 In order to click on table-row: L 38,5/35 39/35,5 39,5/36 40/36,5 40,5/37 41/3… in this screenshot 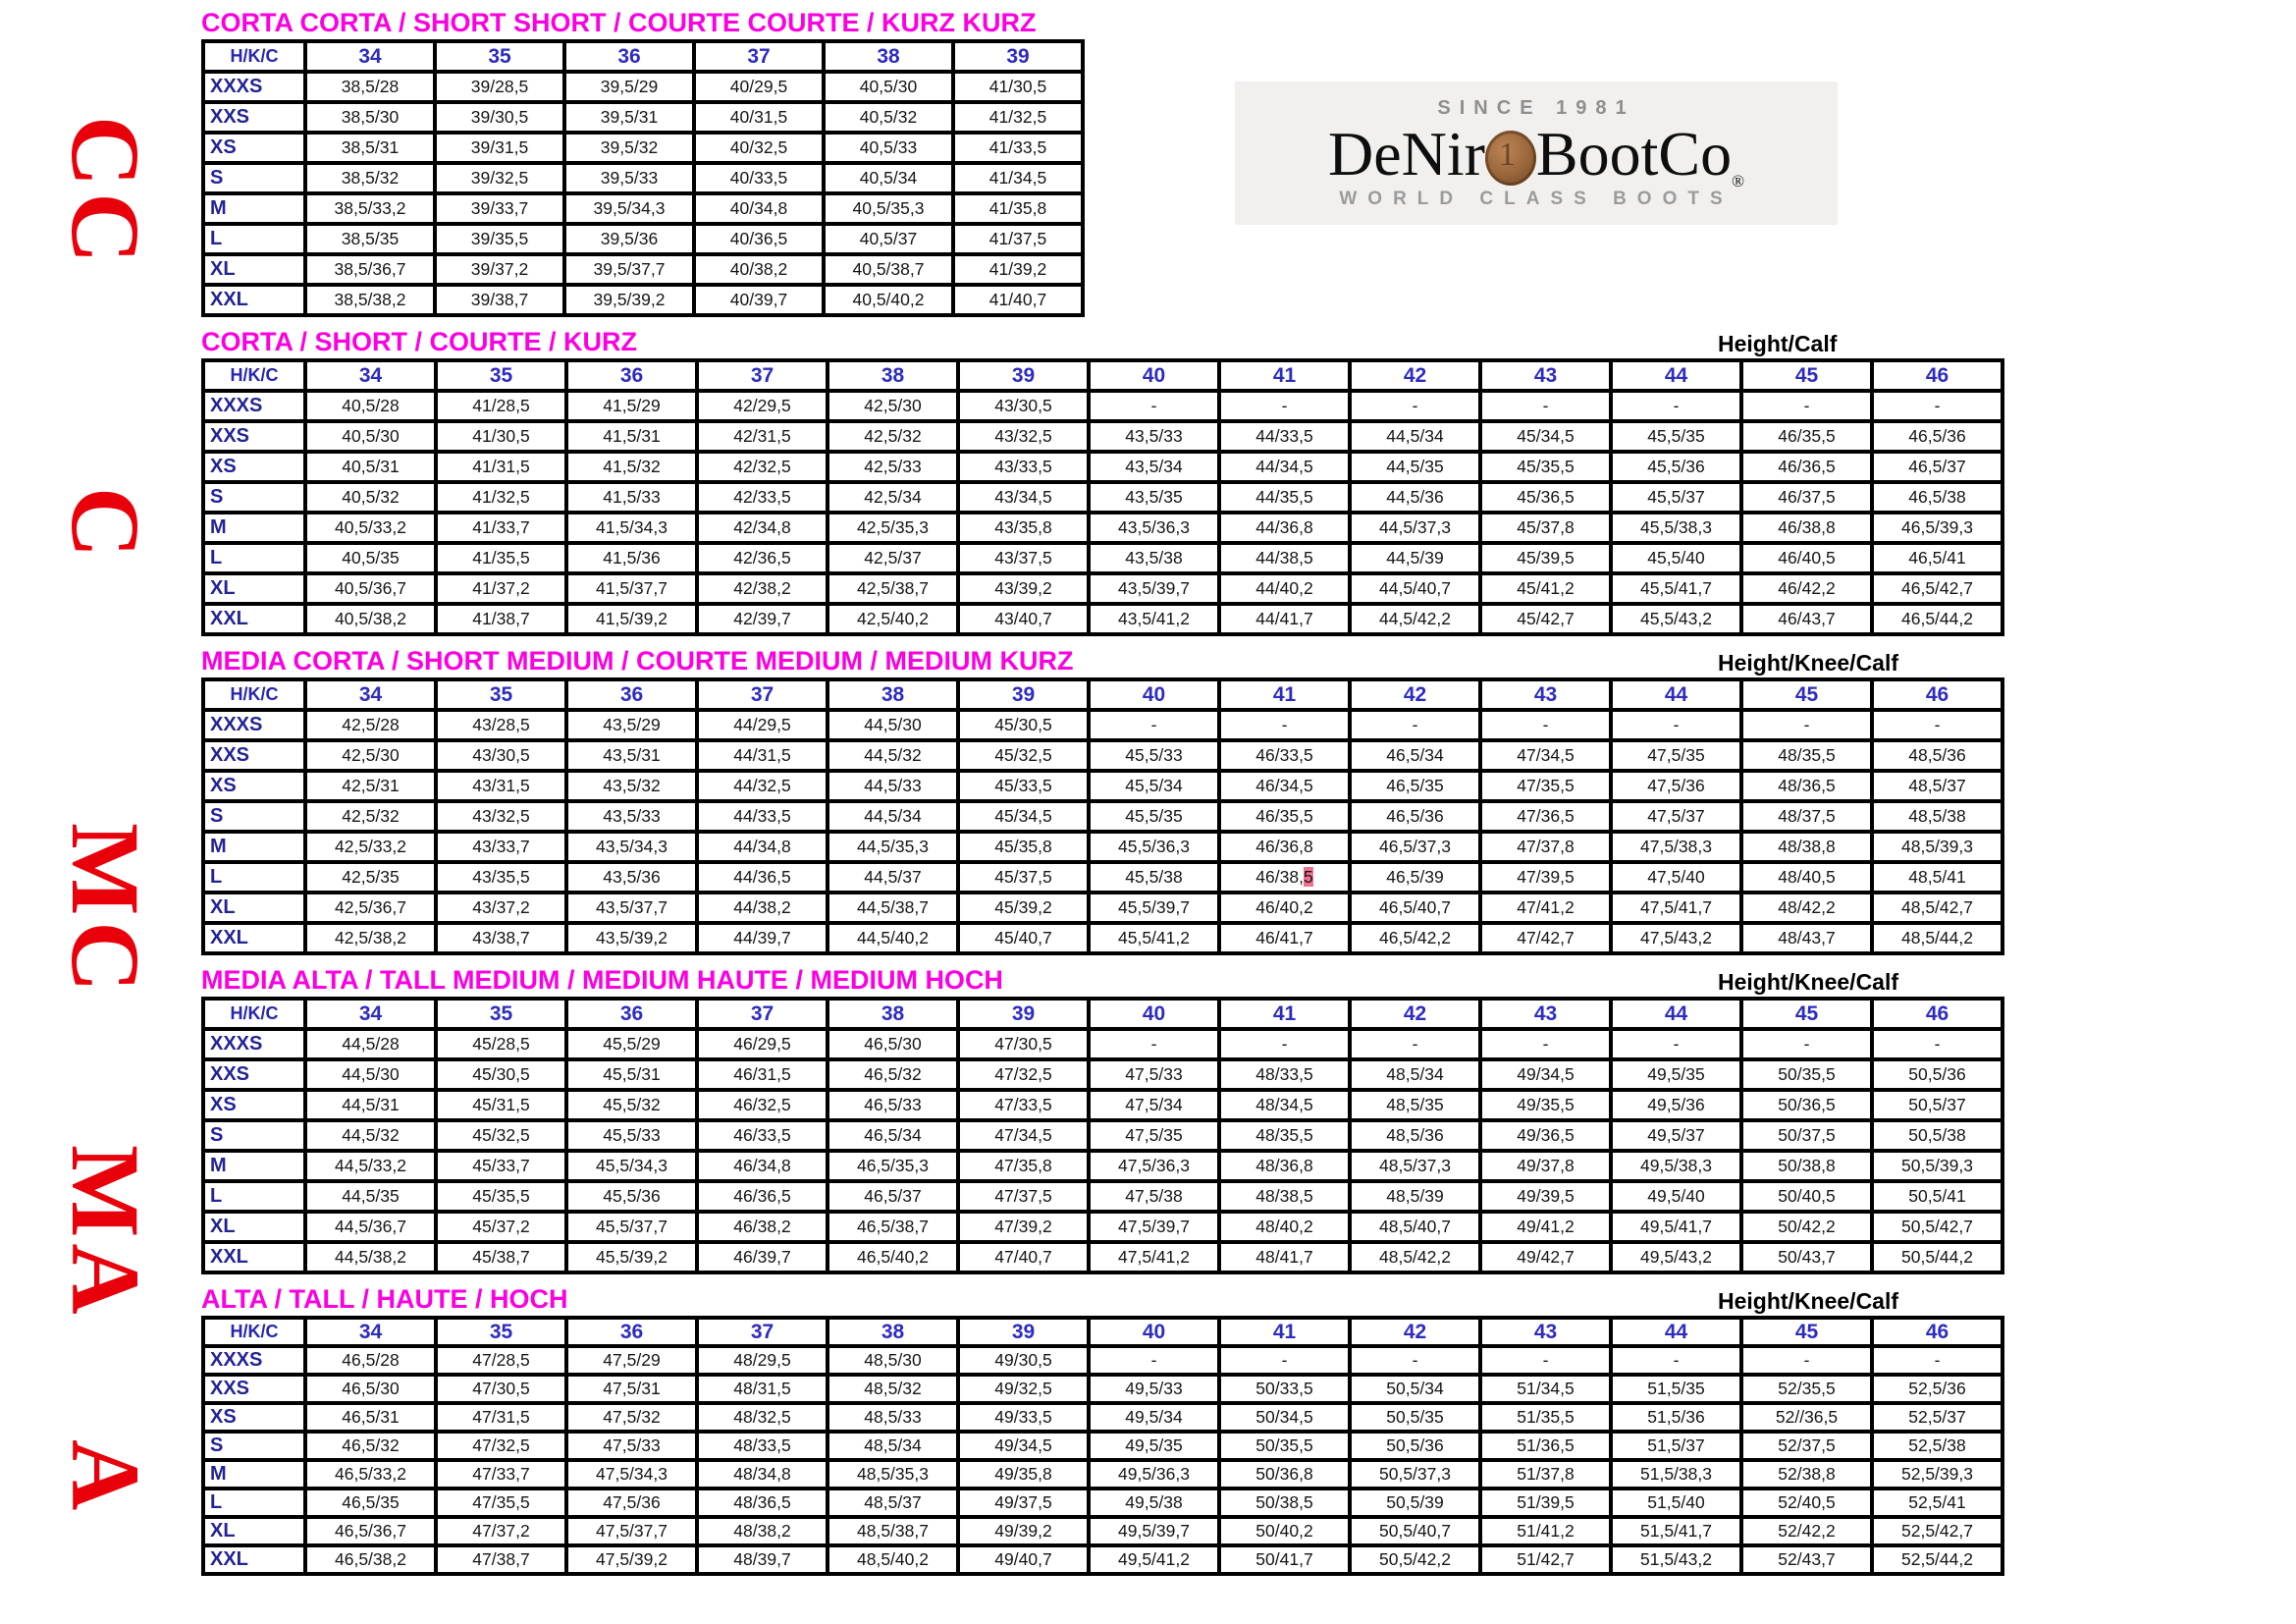, I will do `click(643, 239)`.